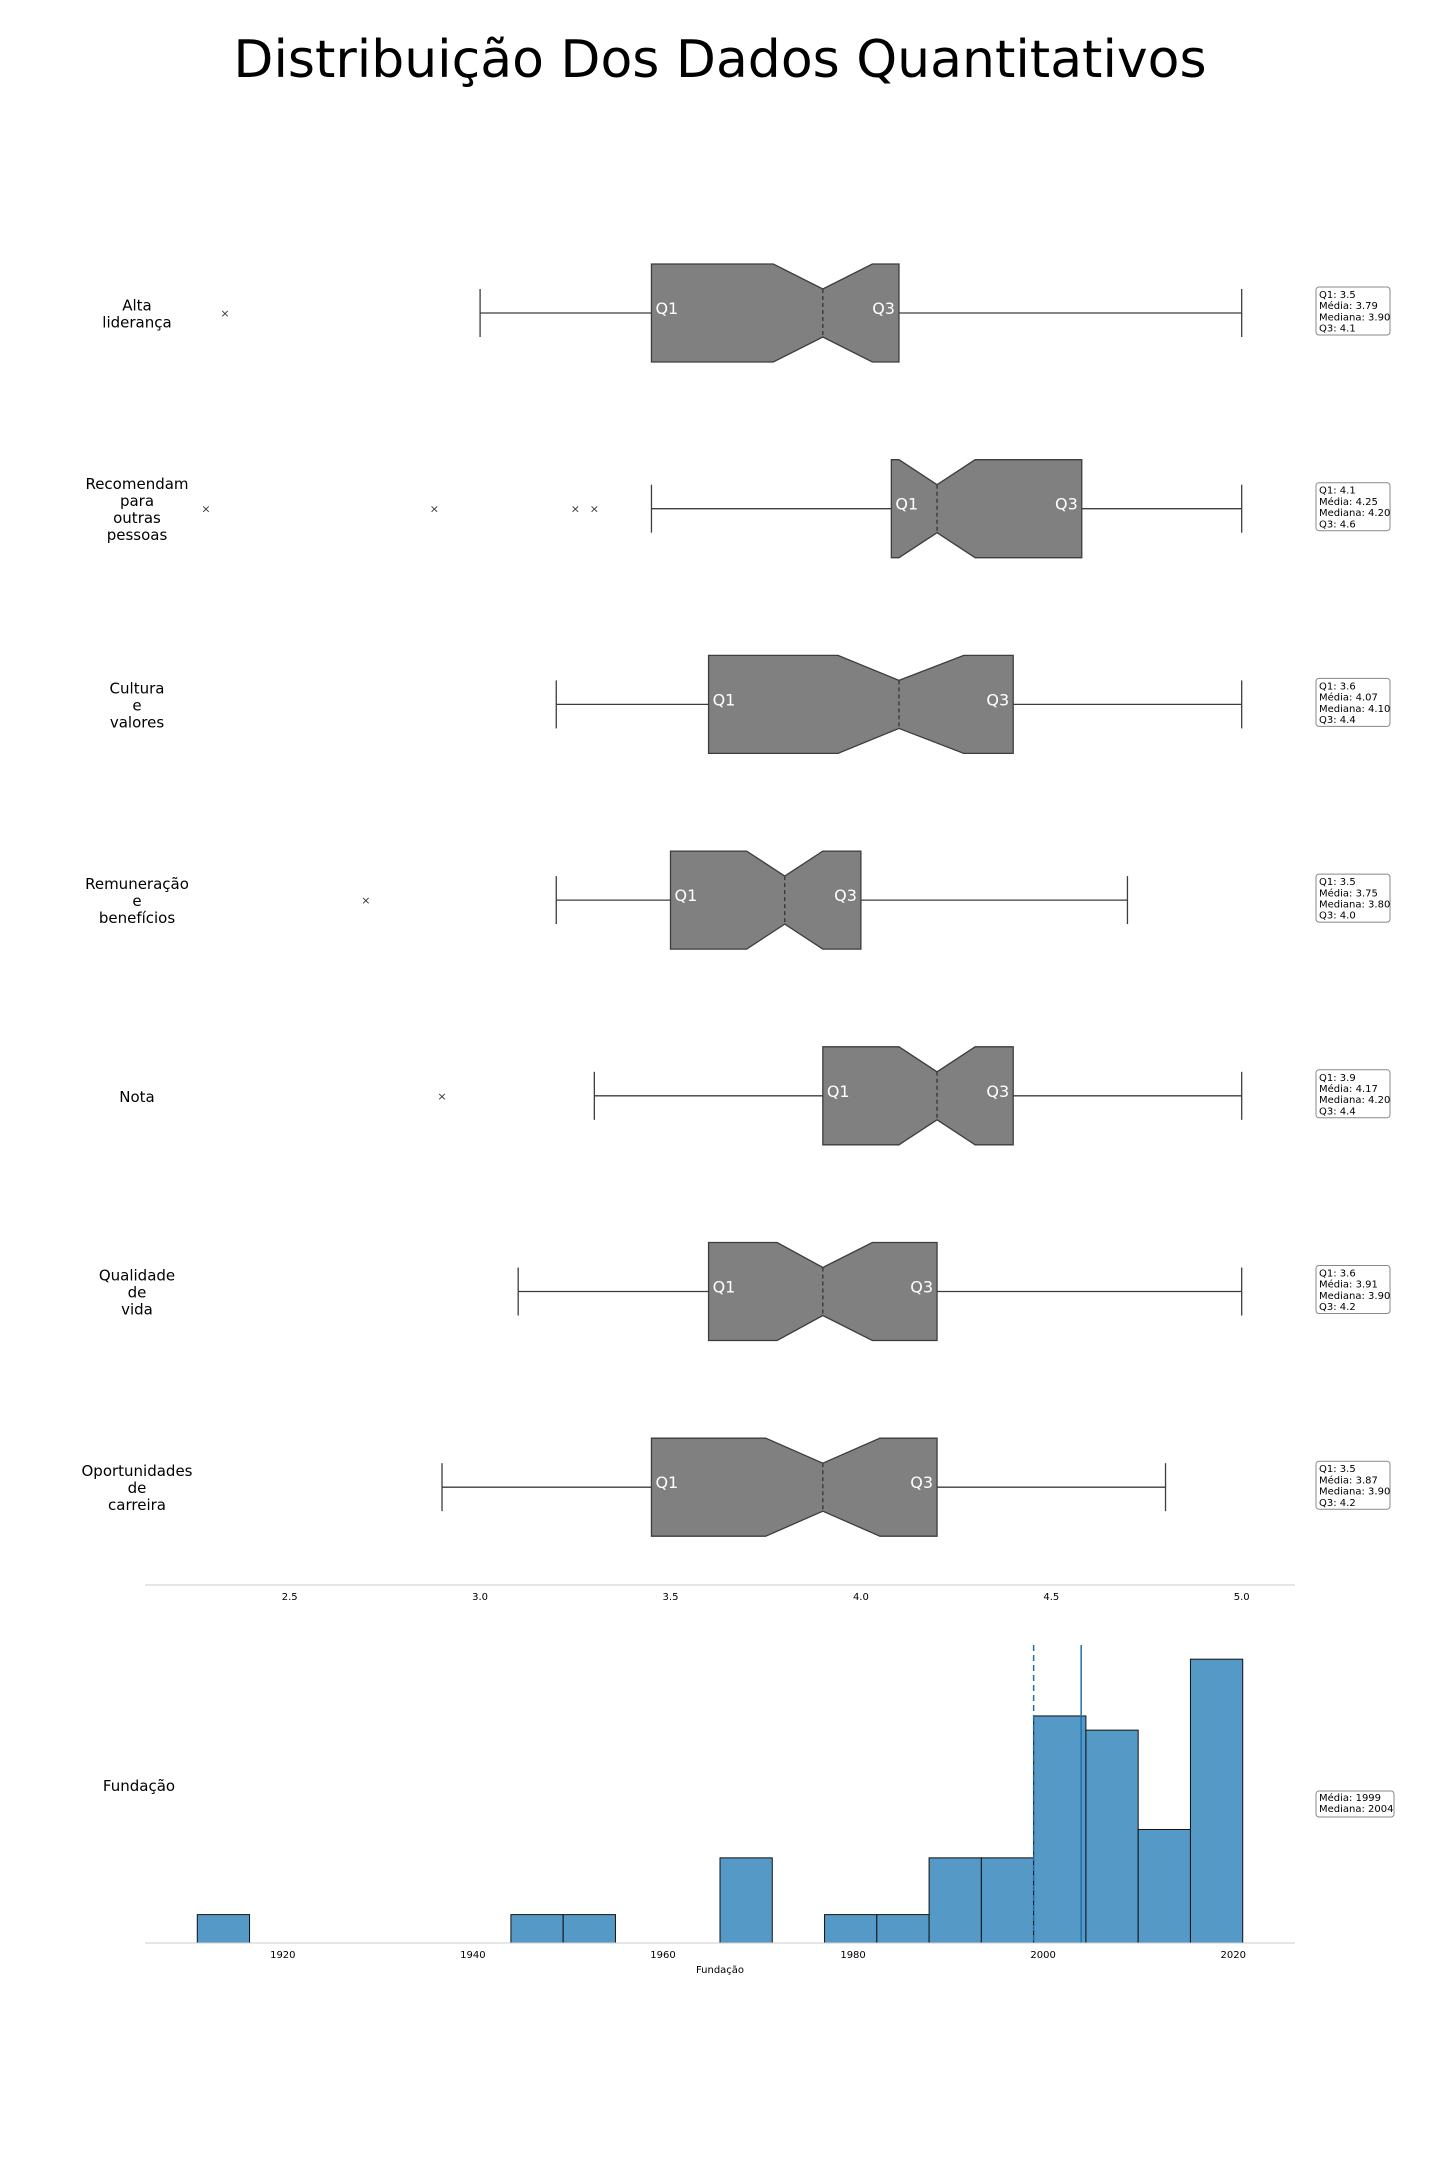 Image resolution: width=1440 pixels, height=2160 pixels. Describe the element at coordinates (1042, 1955) in the screenshot. I see `x-tick-label: 2000` at that location.